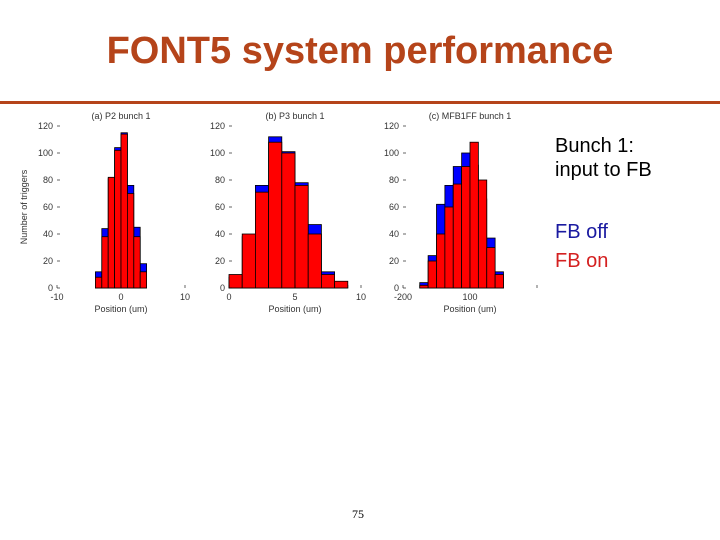 The image size is (720, 540). Describe the element at coordinates (294, 116) in the screenshot. I see `chart-title: (b) P3 bunch 1` at that location.